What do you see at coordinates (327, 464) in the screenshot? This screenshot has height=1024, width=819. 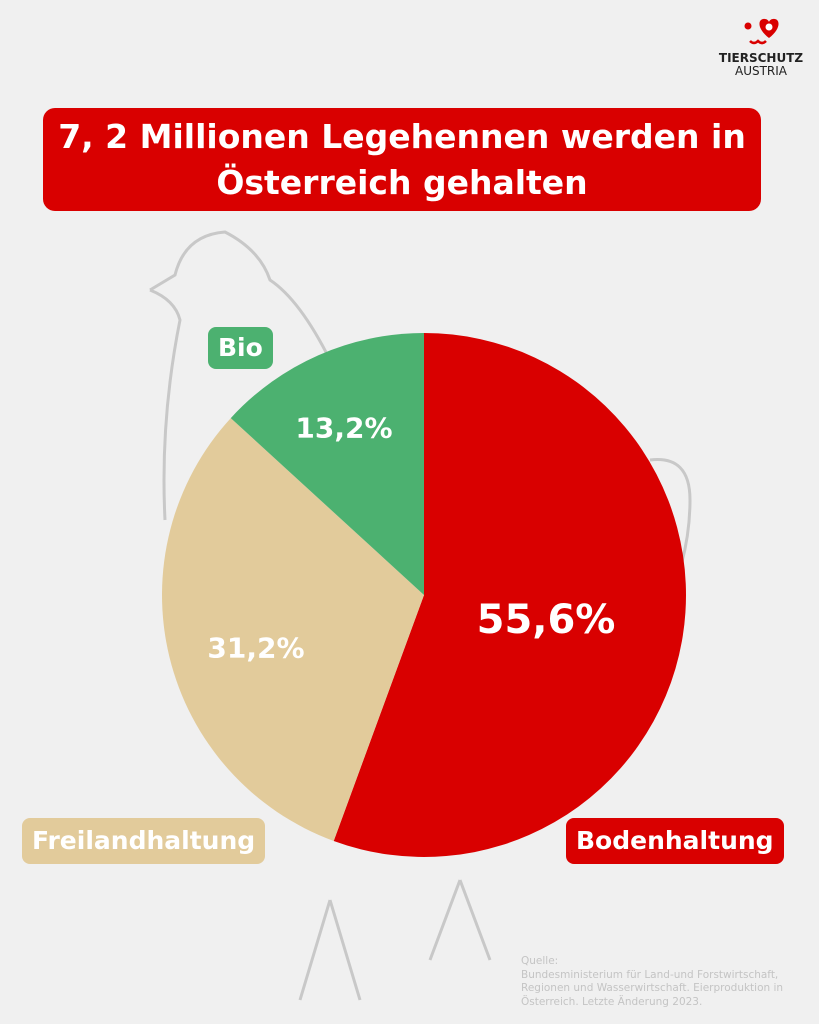 I see `pie-slice-bio` at bounding box center [327, 464].